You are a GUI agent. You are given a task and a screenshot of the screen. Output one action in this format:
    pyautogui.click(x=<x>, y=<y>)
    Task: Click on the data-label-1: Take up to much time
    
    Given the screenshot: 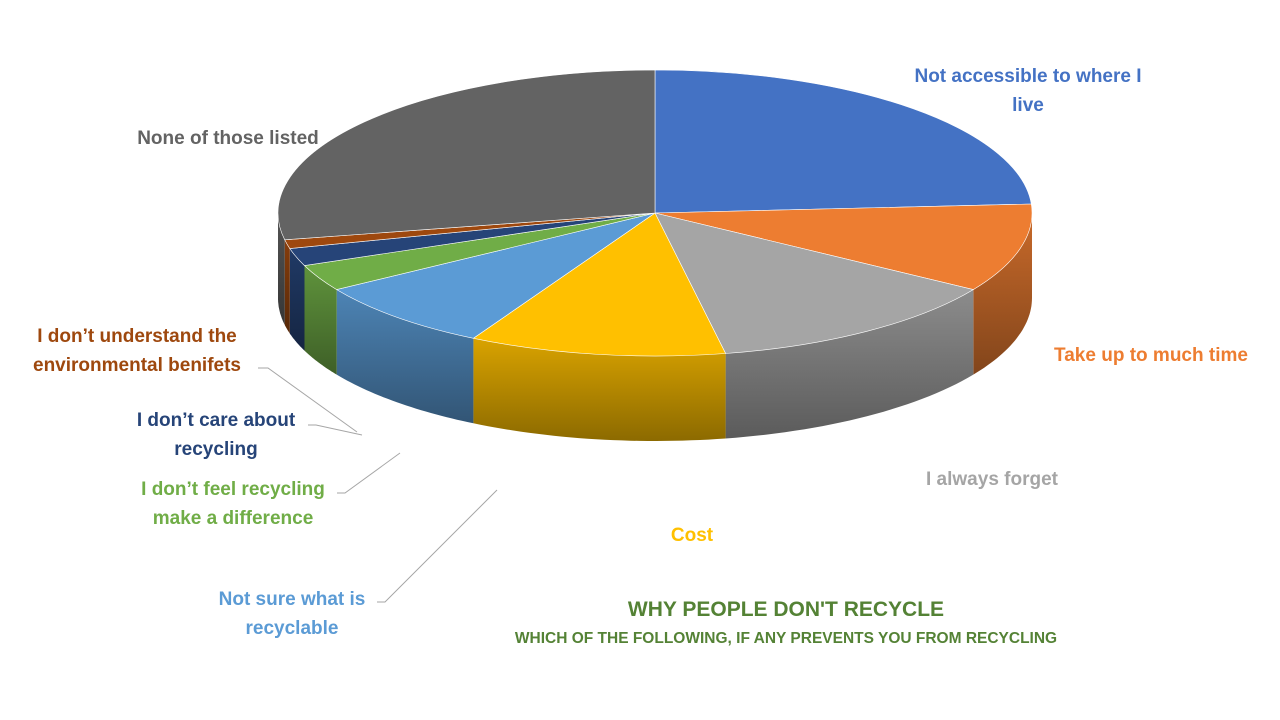 What is the action you would take?
    pyautogui.click(x=1151, y=355)
    